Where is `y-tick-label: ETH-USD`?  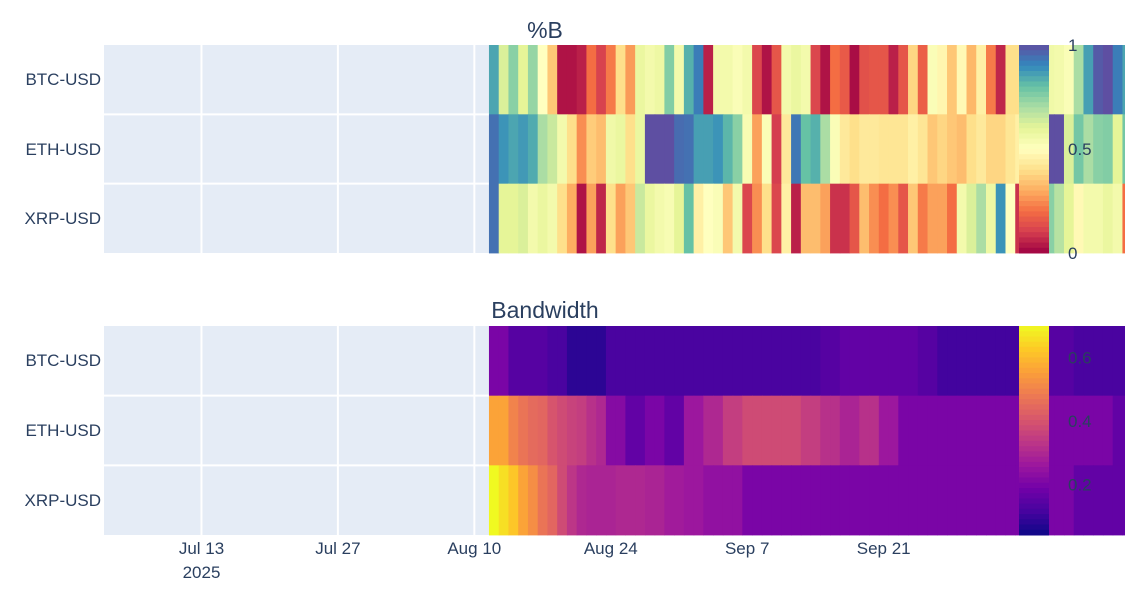
y-tick-label: ETH-USD is located at coordinates (63, 149).